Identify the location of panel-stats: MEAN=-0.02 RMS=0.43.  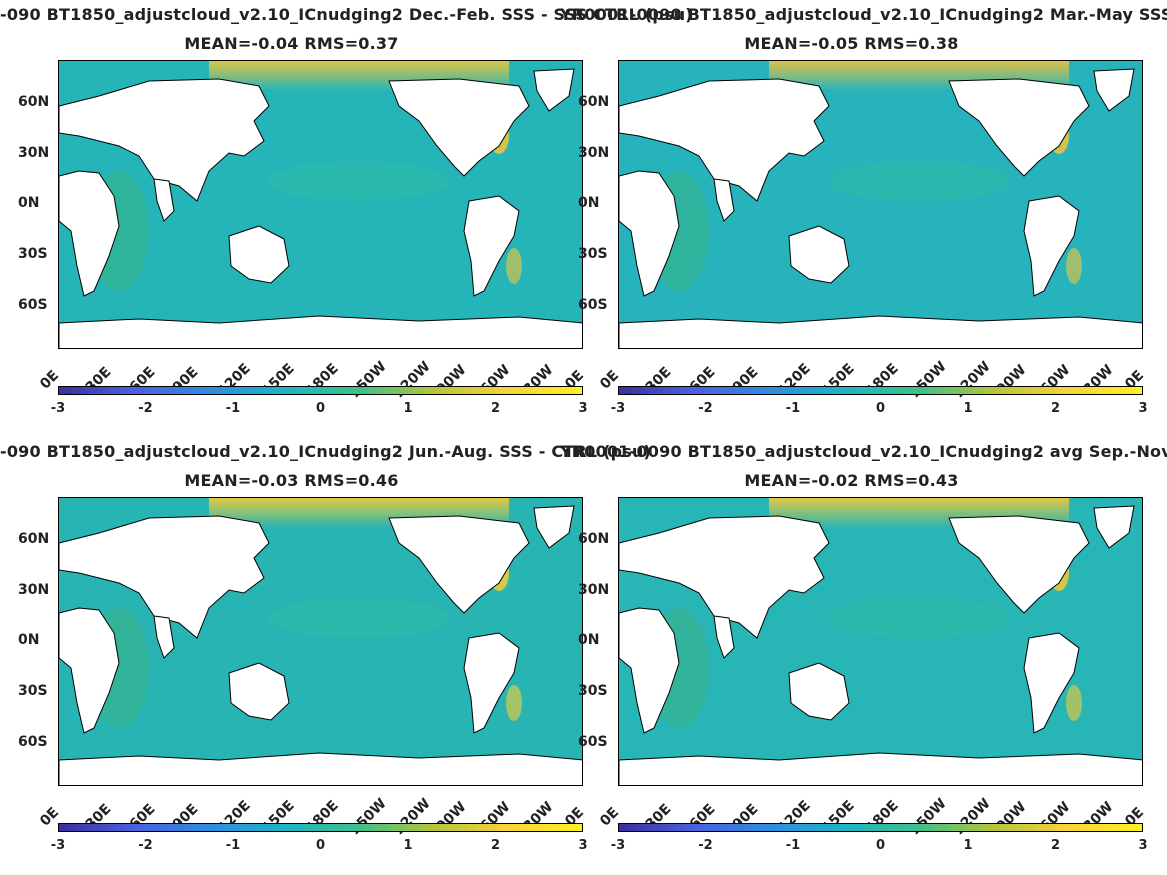
(851, 480).